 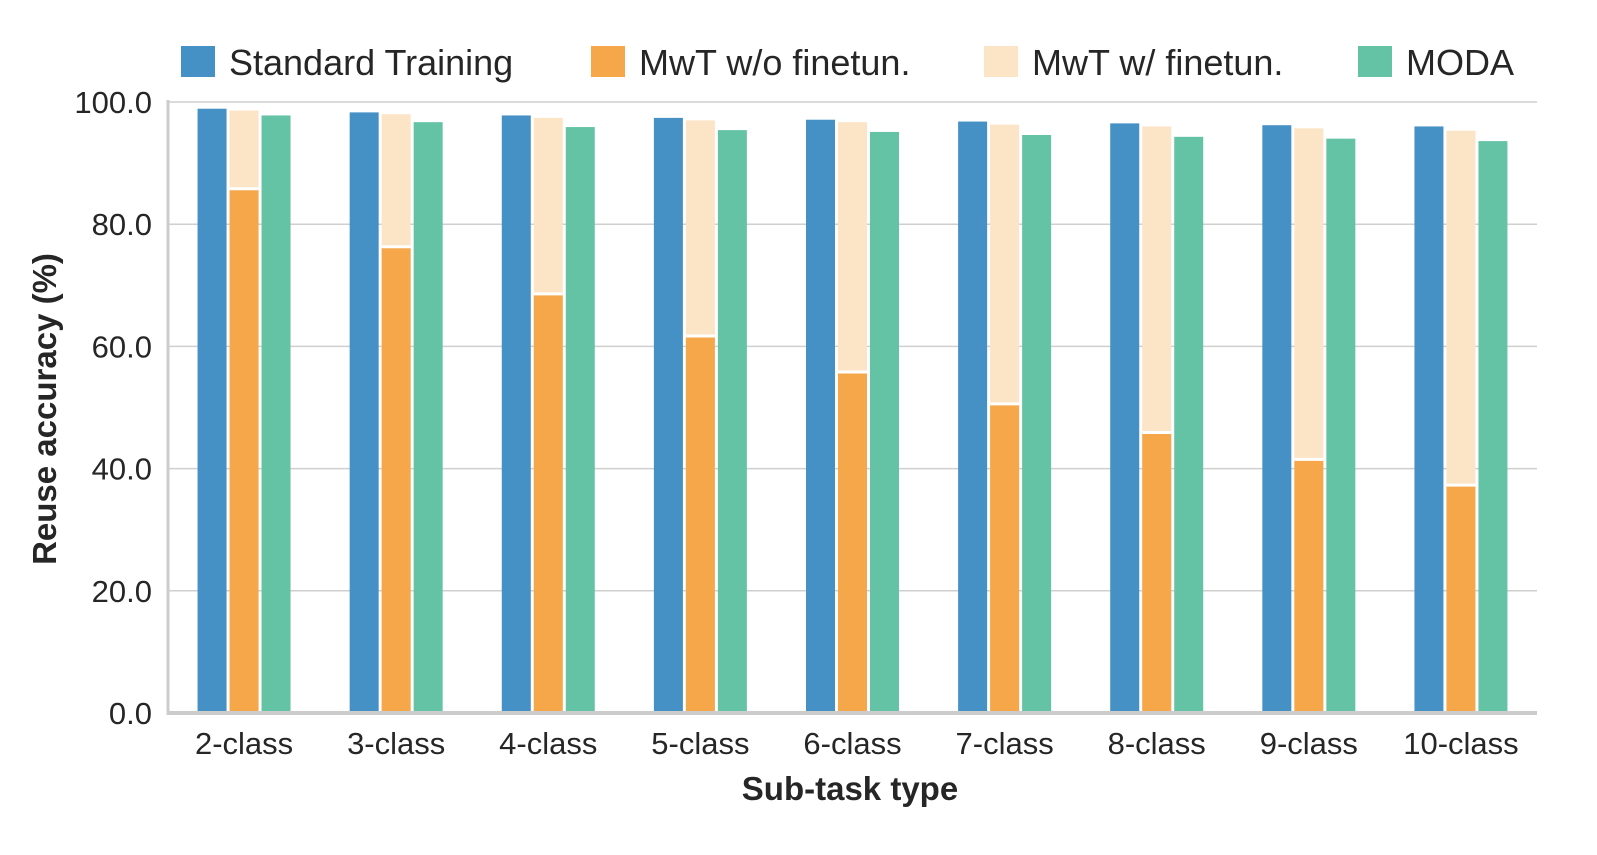 What do you see at coordinates (122, 346) in the screenshot?
I see `y-tick-label: 60.0` at bounding box center [122, 346].